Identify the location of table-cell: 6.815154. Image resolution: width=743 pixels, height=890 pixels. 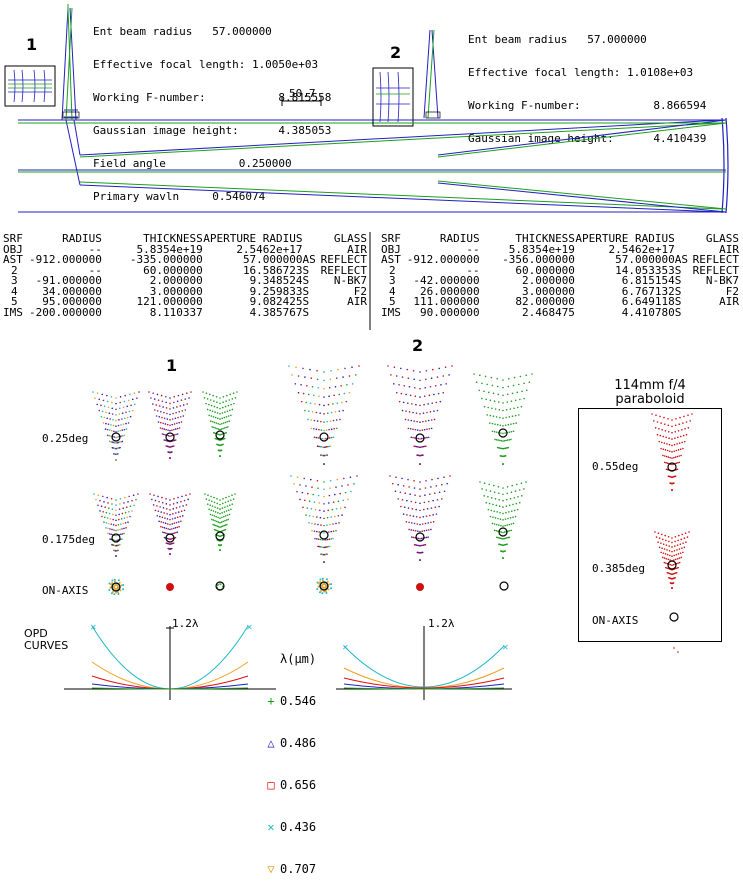
(648, 280).